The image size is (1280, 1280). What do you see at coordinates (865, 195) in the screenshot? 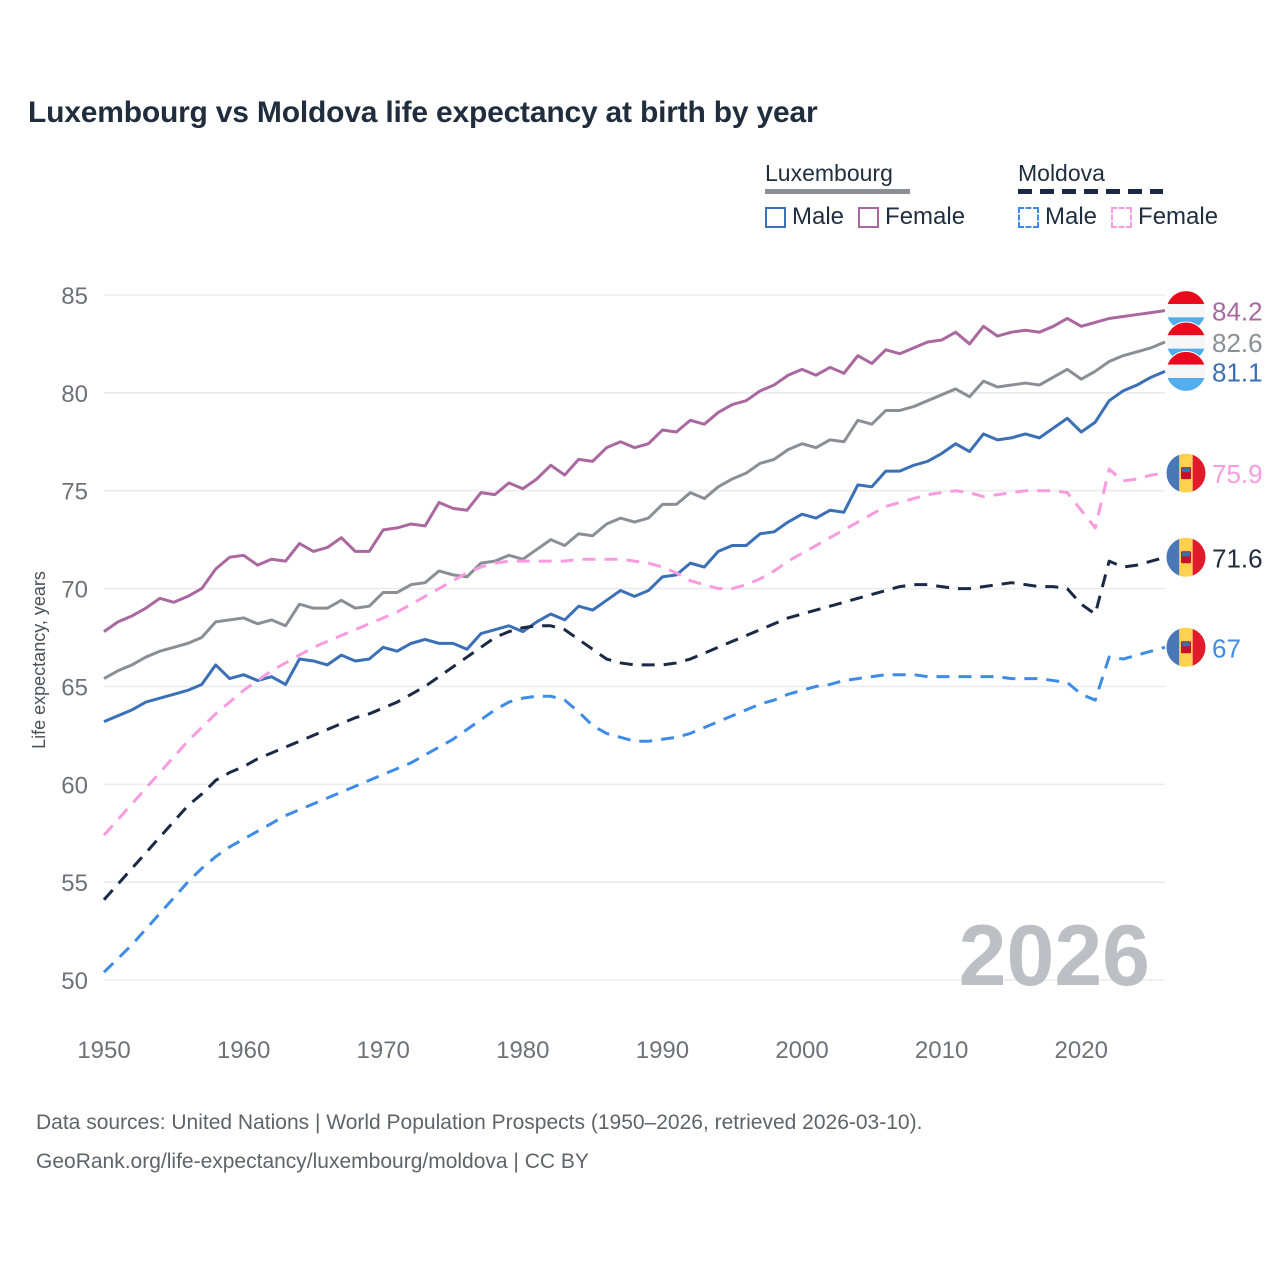
I see `legend-group-luxembourg: Luxembourg Male Female` at bounding box center [865, 195].